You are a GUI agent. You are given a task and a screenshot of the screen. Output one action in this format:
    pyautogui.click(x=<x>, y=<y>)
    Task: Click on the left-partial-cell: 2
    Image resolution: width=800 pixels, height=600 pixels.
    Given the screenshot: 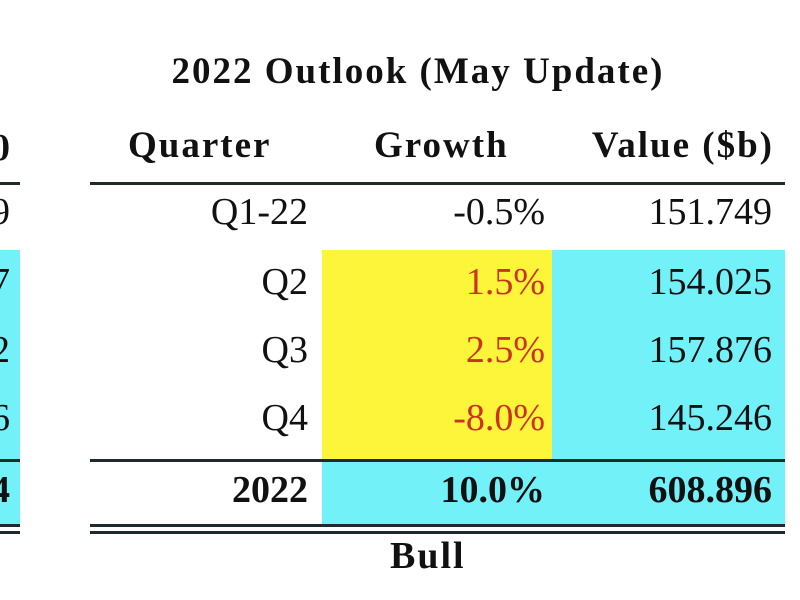 What is the action you would take?
    pyautogui.click(x=5, y=350)
    